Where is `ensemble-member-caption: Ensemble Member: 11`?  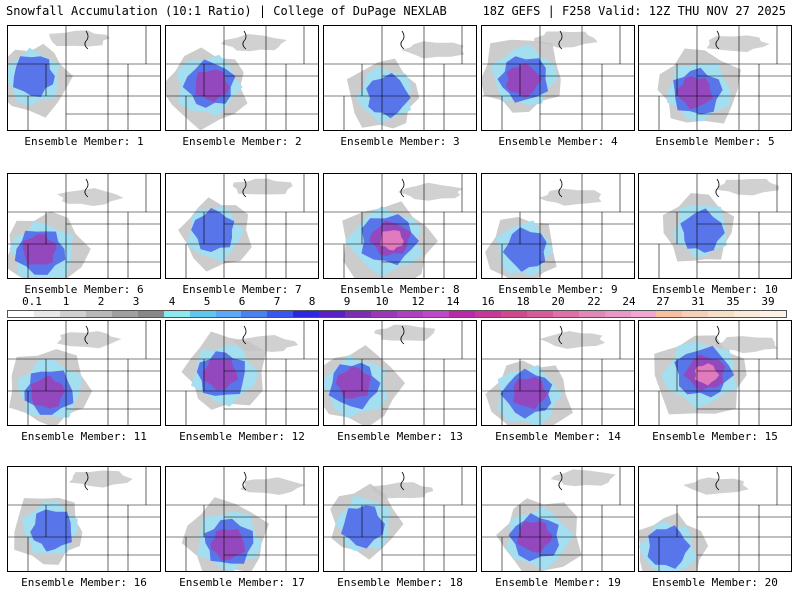 ensemble-member-caption: Ensemble Member: 11 is located at coordinates (84, 436).